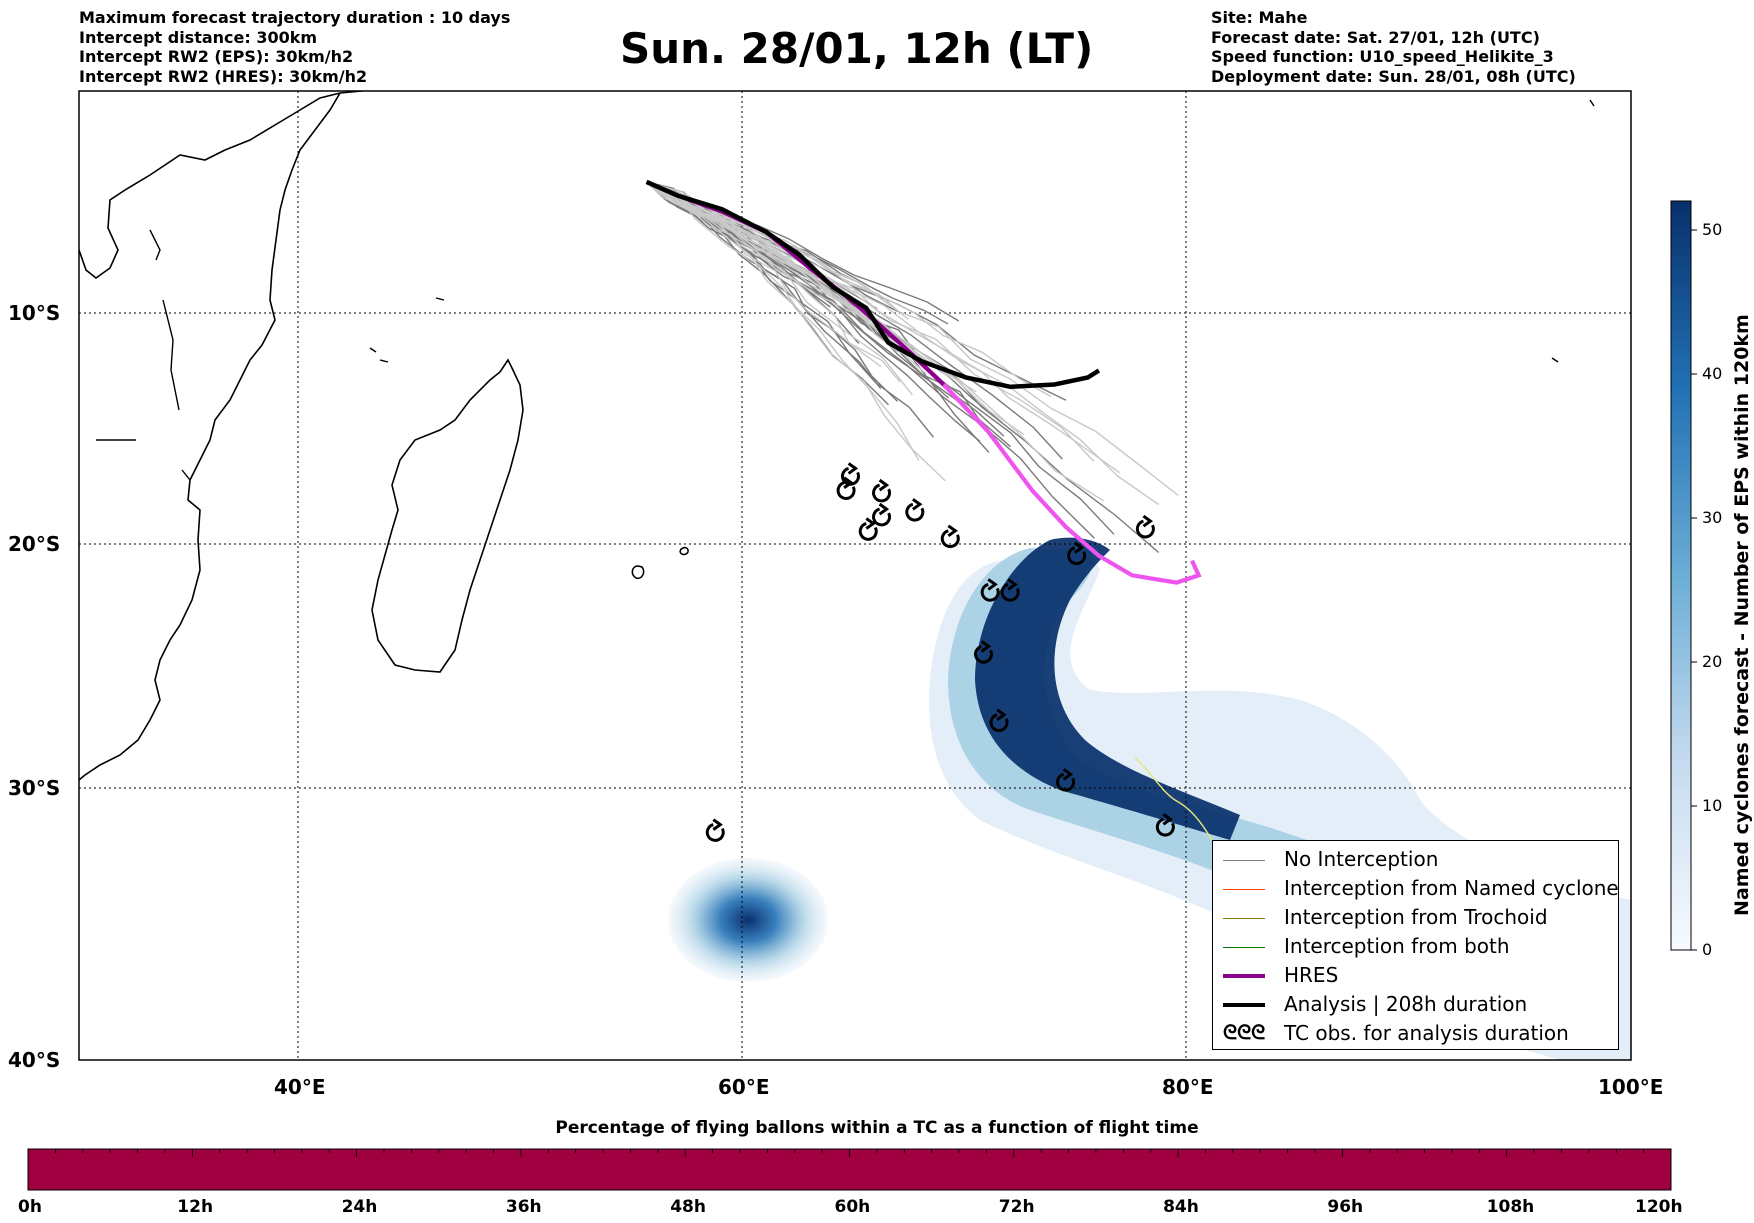 The height and width of the screenshot is (1223, 1754). What do you see at coordinates (34, 544) in the screenshot?
I see `lat-label-20s: 20°S` at bounding box center [34, 544].